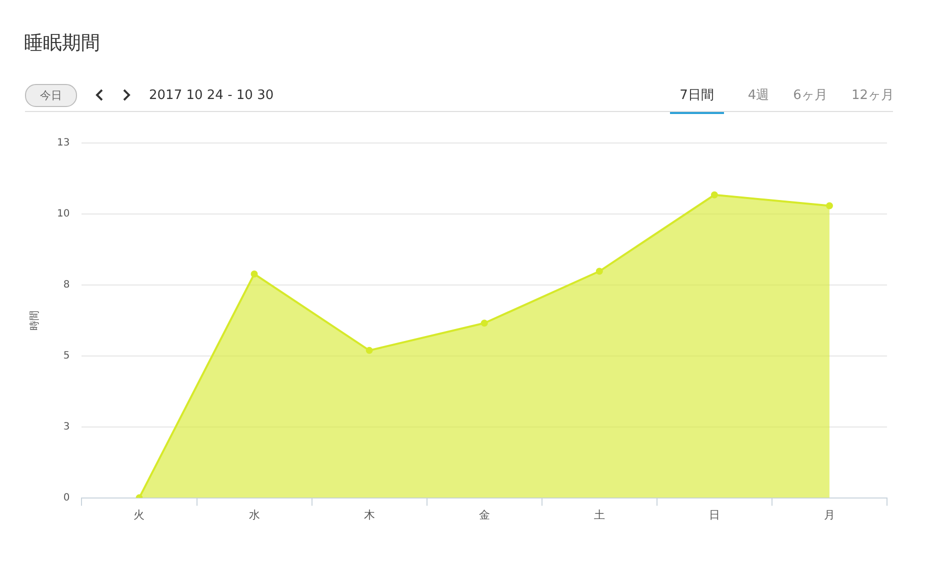  I want to click on chart-title: 睡眠期間, so click(62, 43).